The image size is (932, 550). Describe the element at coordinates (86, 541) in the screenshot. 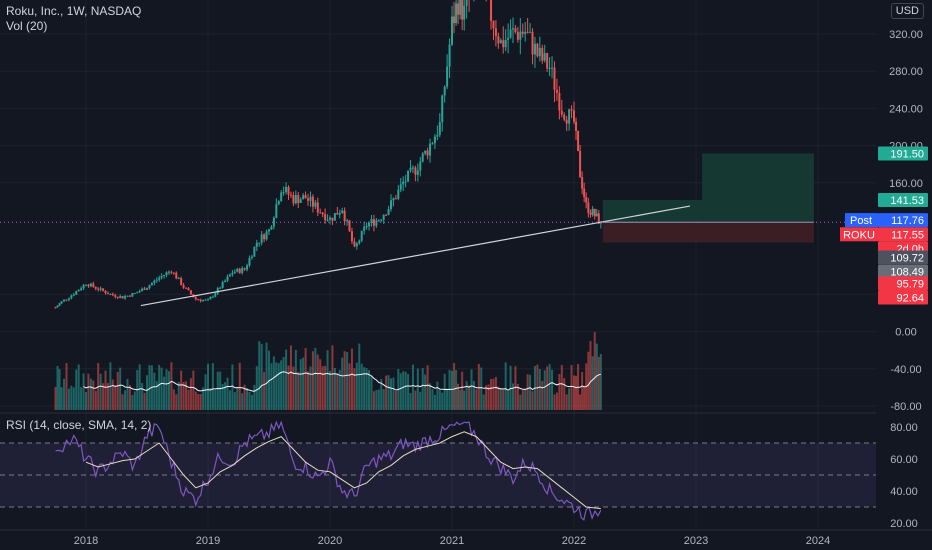

I see `time-tick-label: 2018` at that location.